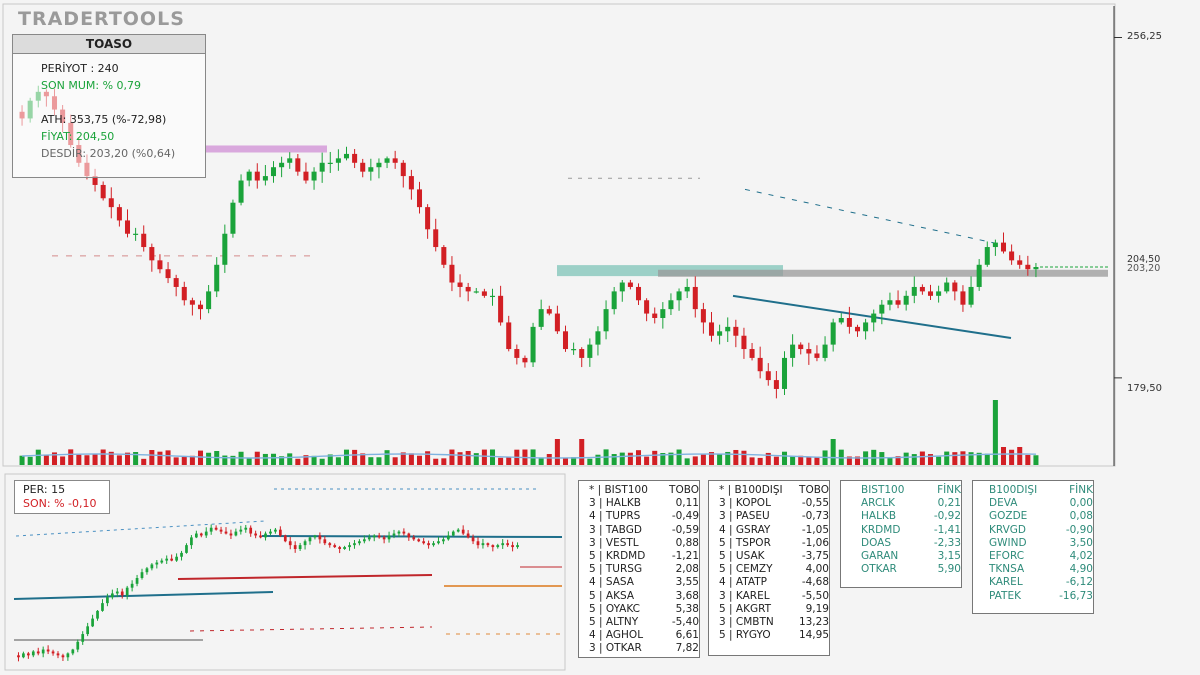 The height and width of the screenshot is (675, 1200). Describe the element at coordinates (815, 582) in the screenshot. I see `value-cell: -4,68` at that location.